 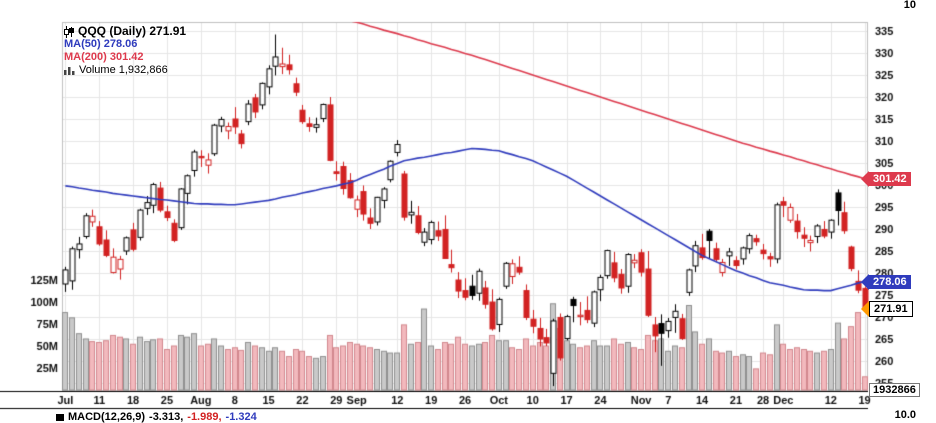 I want to click on macd-legend: MACD(12,26,9) -3.313, -1.989, -1.324, so click(x=156, y=417).